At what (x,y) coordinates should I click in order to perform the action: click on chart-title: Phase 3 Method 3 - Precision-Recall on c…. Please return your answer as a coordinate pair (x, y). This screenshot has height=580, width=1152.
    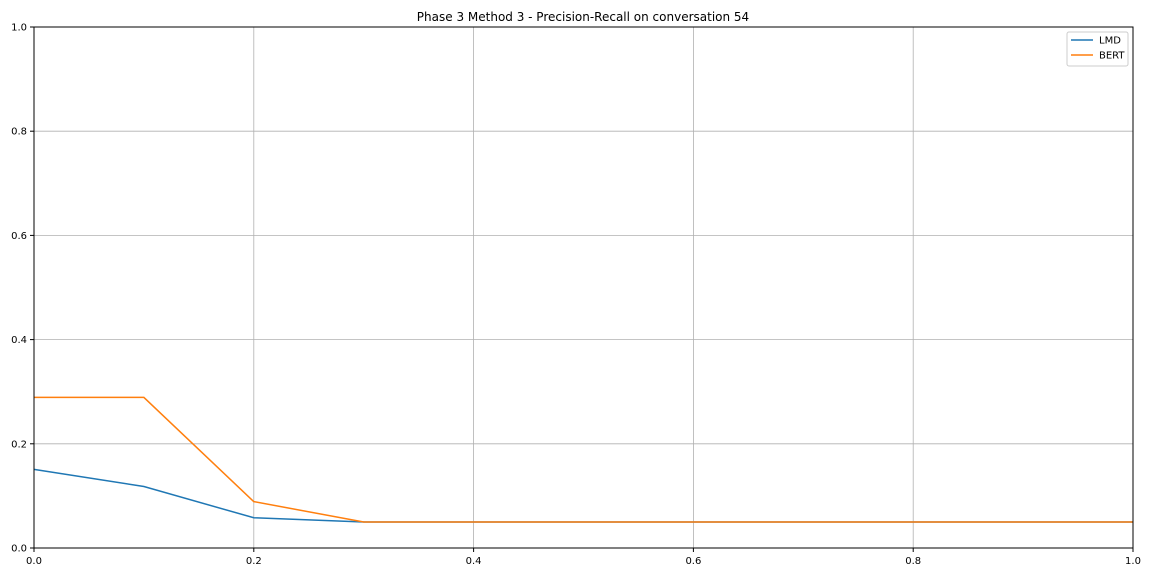
    Looking at the image, I should click on (583, 17).